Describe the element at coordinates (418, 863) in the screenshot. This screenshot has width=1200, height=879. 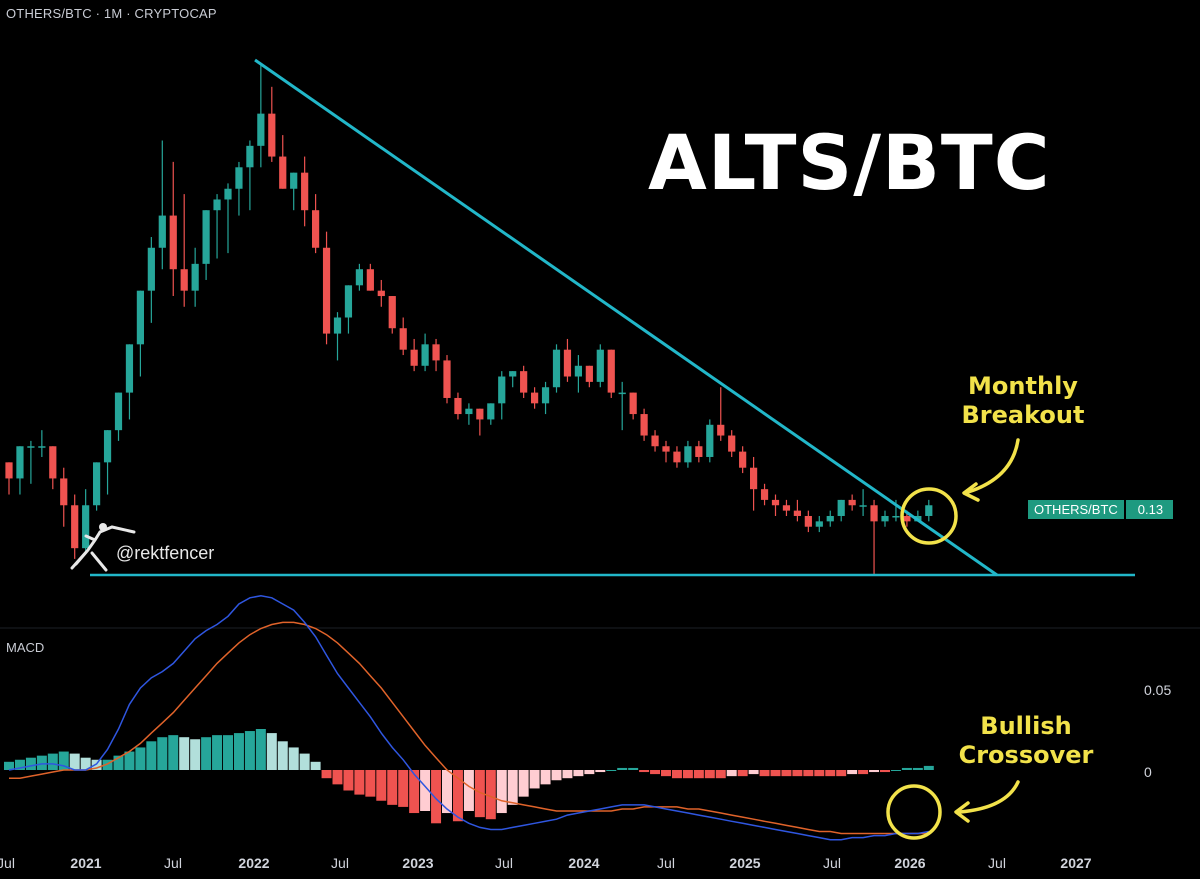
I see `x-tick-label: 2023` at that location.